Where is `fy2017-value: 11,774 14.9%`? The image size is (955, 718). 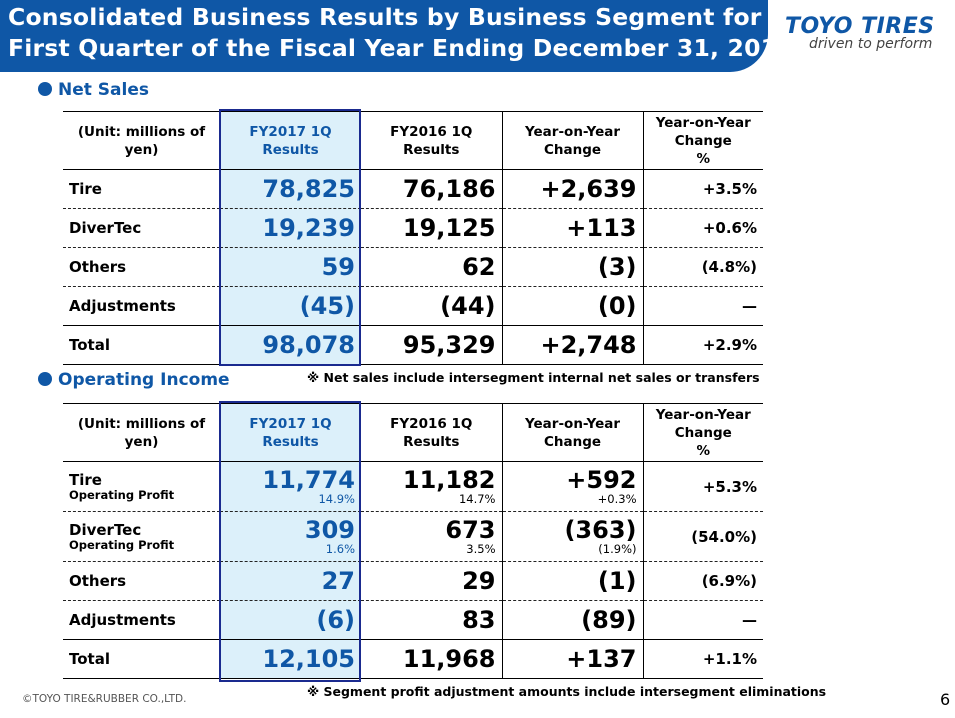 fy2017-value: 11,774 14.9% is located at coordinates (290, 486).